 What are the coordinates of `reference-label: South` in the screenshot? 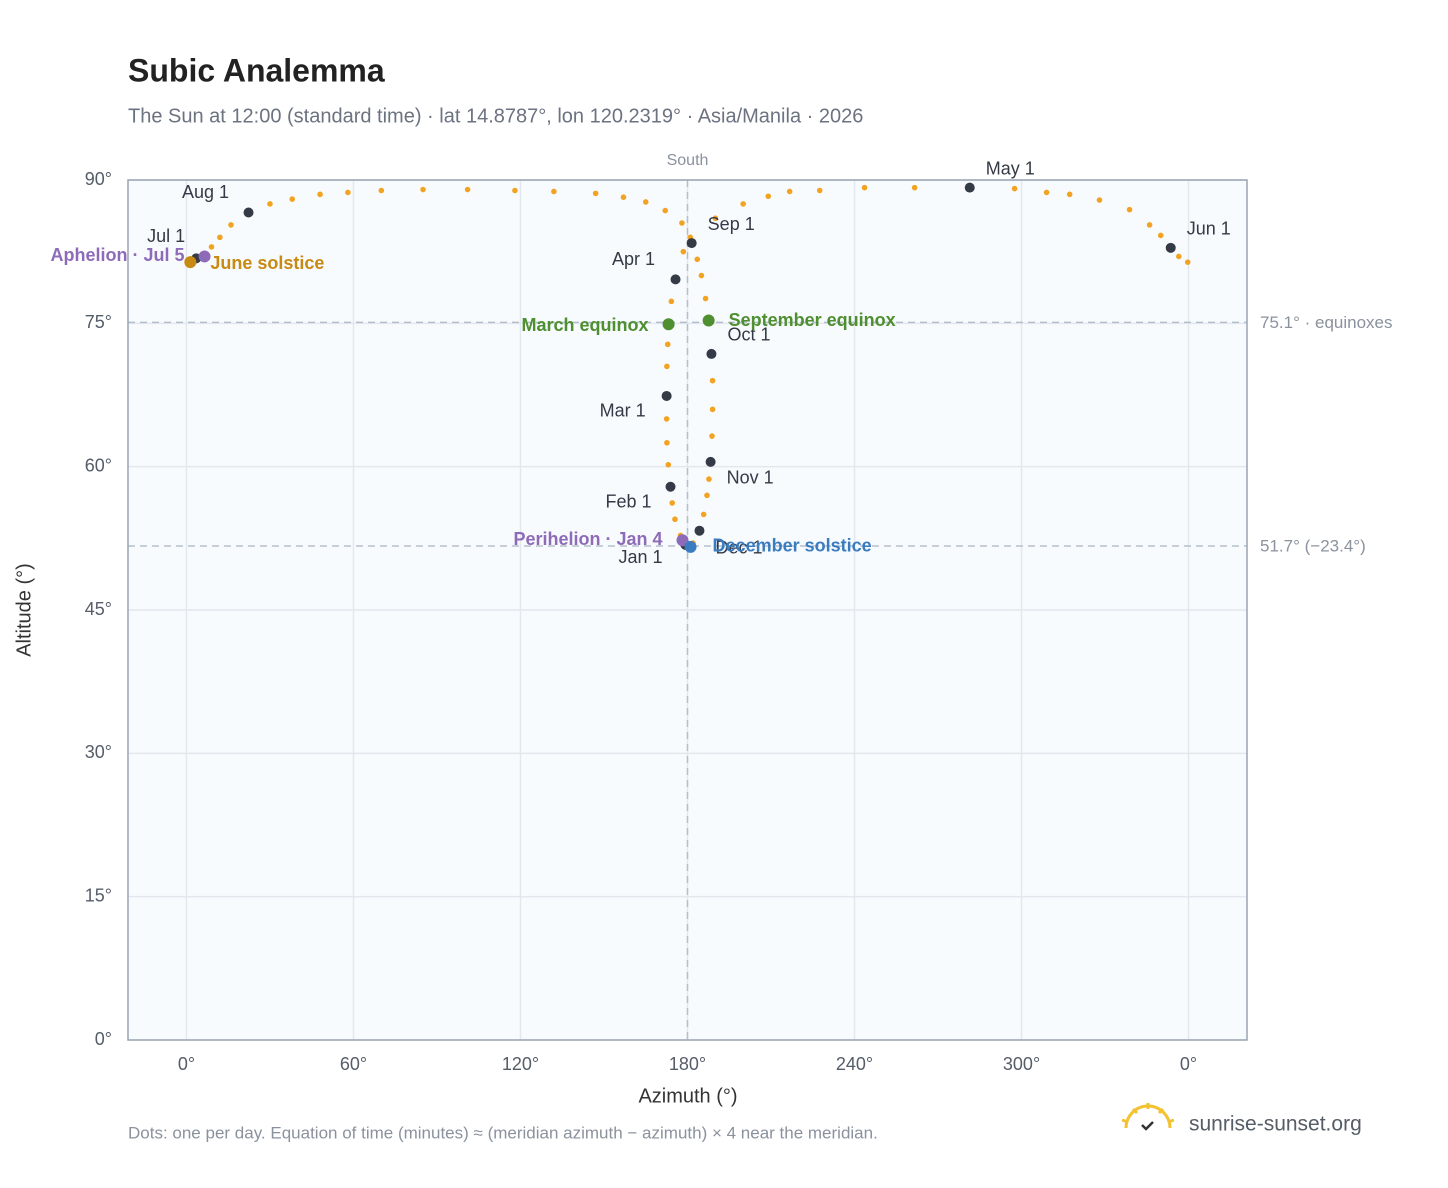 It's located at (688, 160).